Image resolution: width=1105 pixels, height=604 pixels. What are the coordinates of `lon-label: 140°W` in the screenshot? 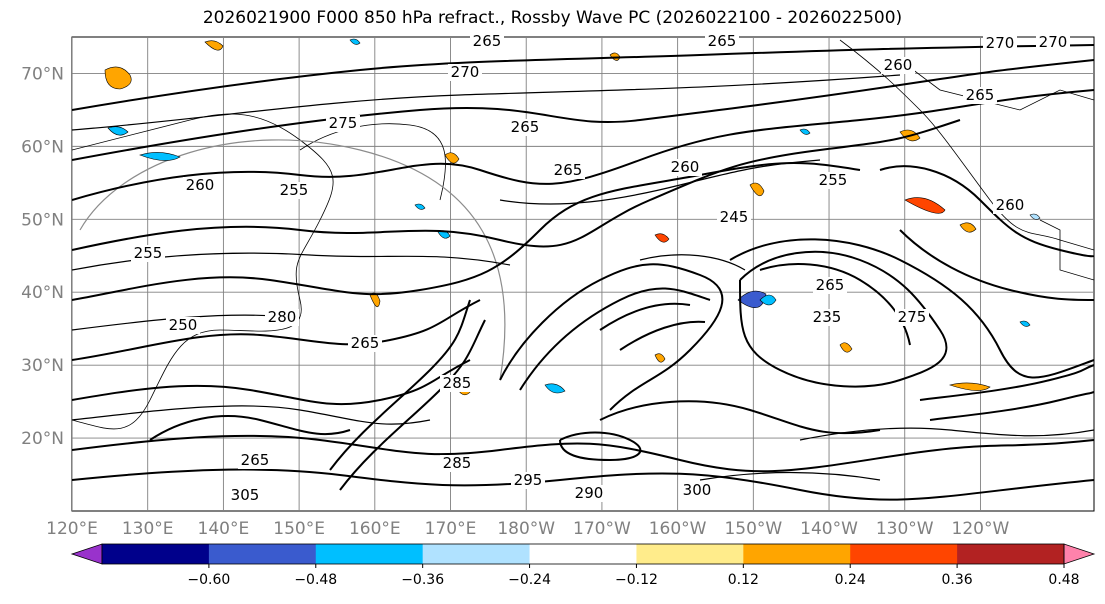 It's located at (829, 529).